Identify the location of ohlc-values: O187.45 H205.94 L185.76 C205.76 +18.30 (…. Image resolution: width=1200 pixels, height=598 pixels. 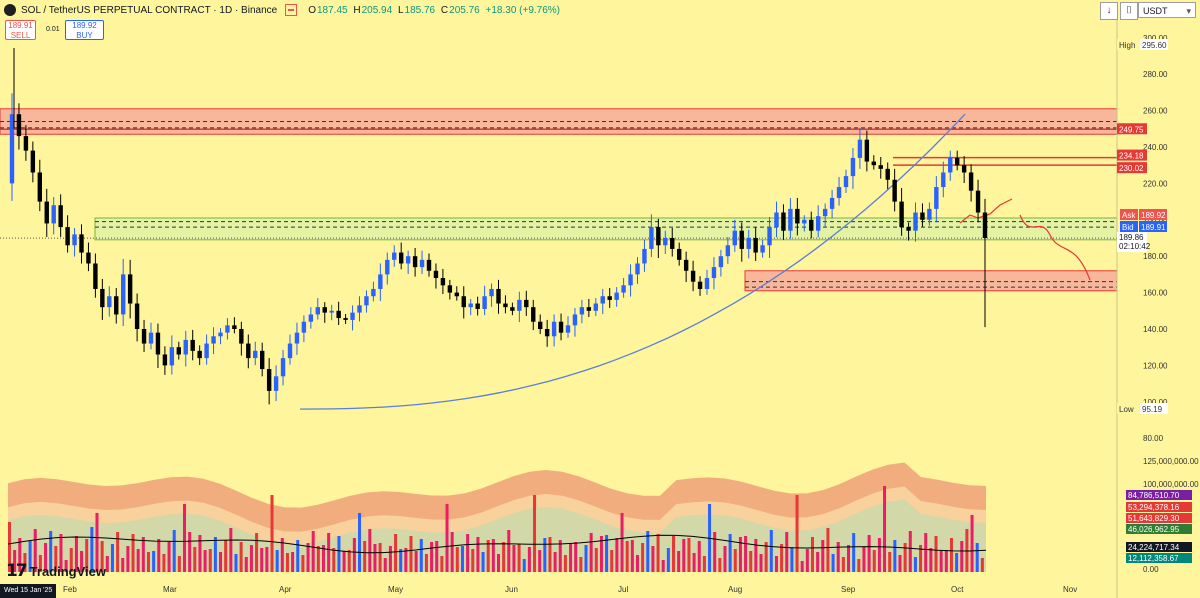
(434, 10).